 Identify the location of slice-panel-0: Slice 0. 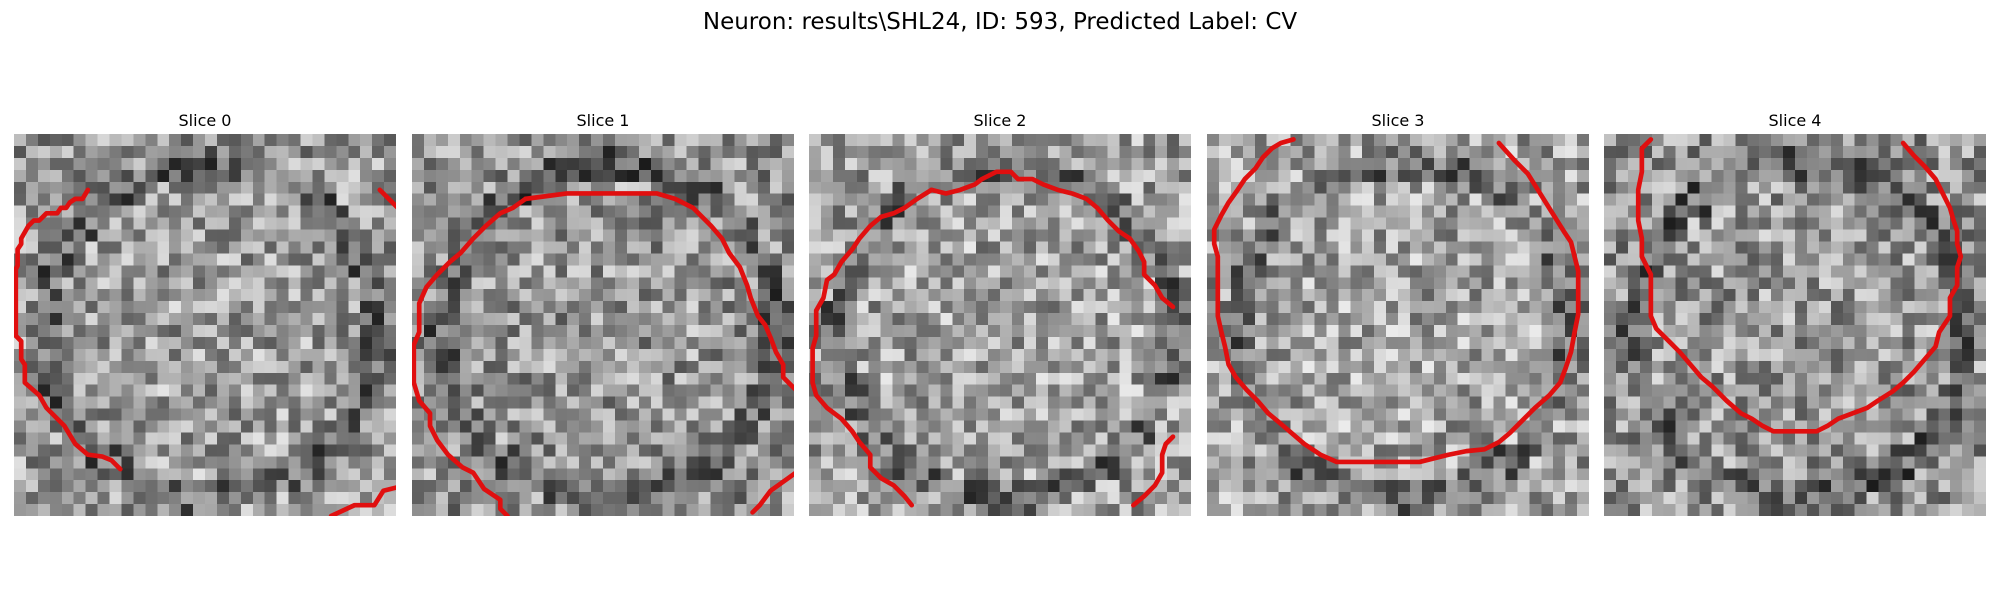
(205, 313).